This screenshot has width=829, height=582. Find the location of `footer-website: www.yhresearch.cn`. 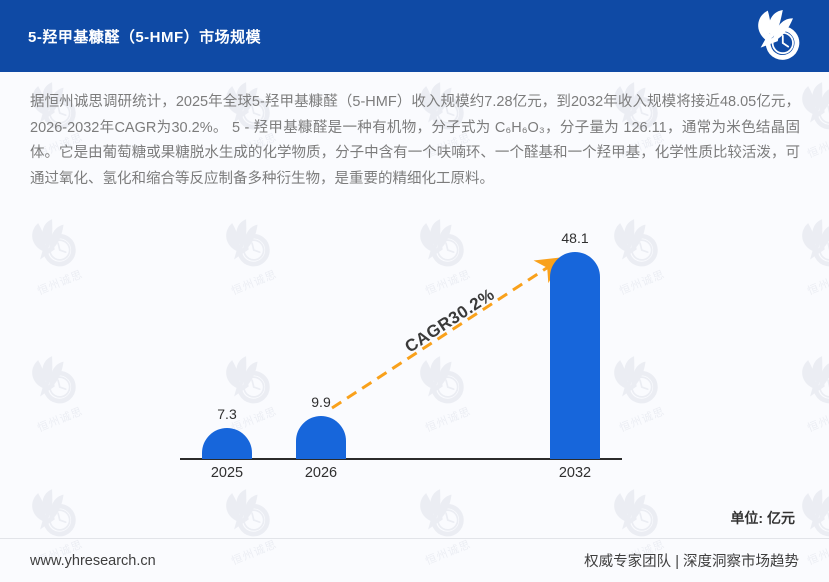

footer-website: www.yhresearch.cn is located at coordinates (93, 560).